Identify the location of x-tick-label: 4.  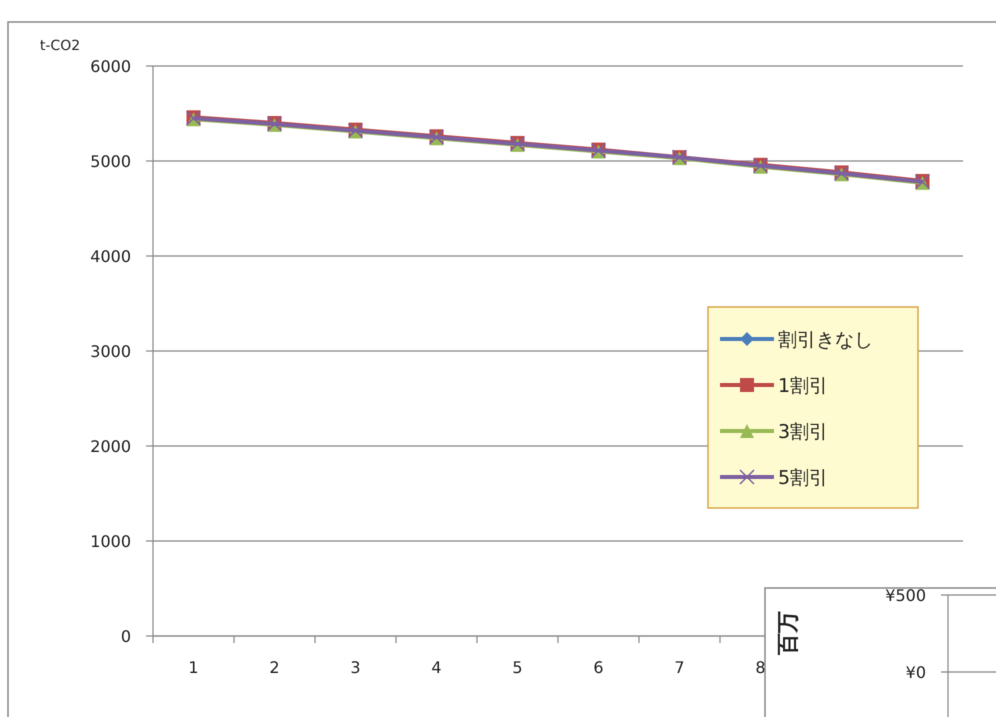
(436, 667).